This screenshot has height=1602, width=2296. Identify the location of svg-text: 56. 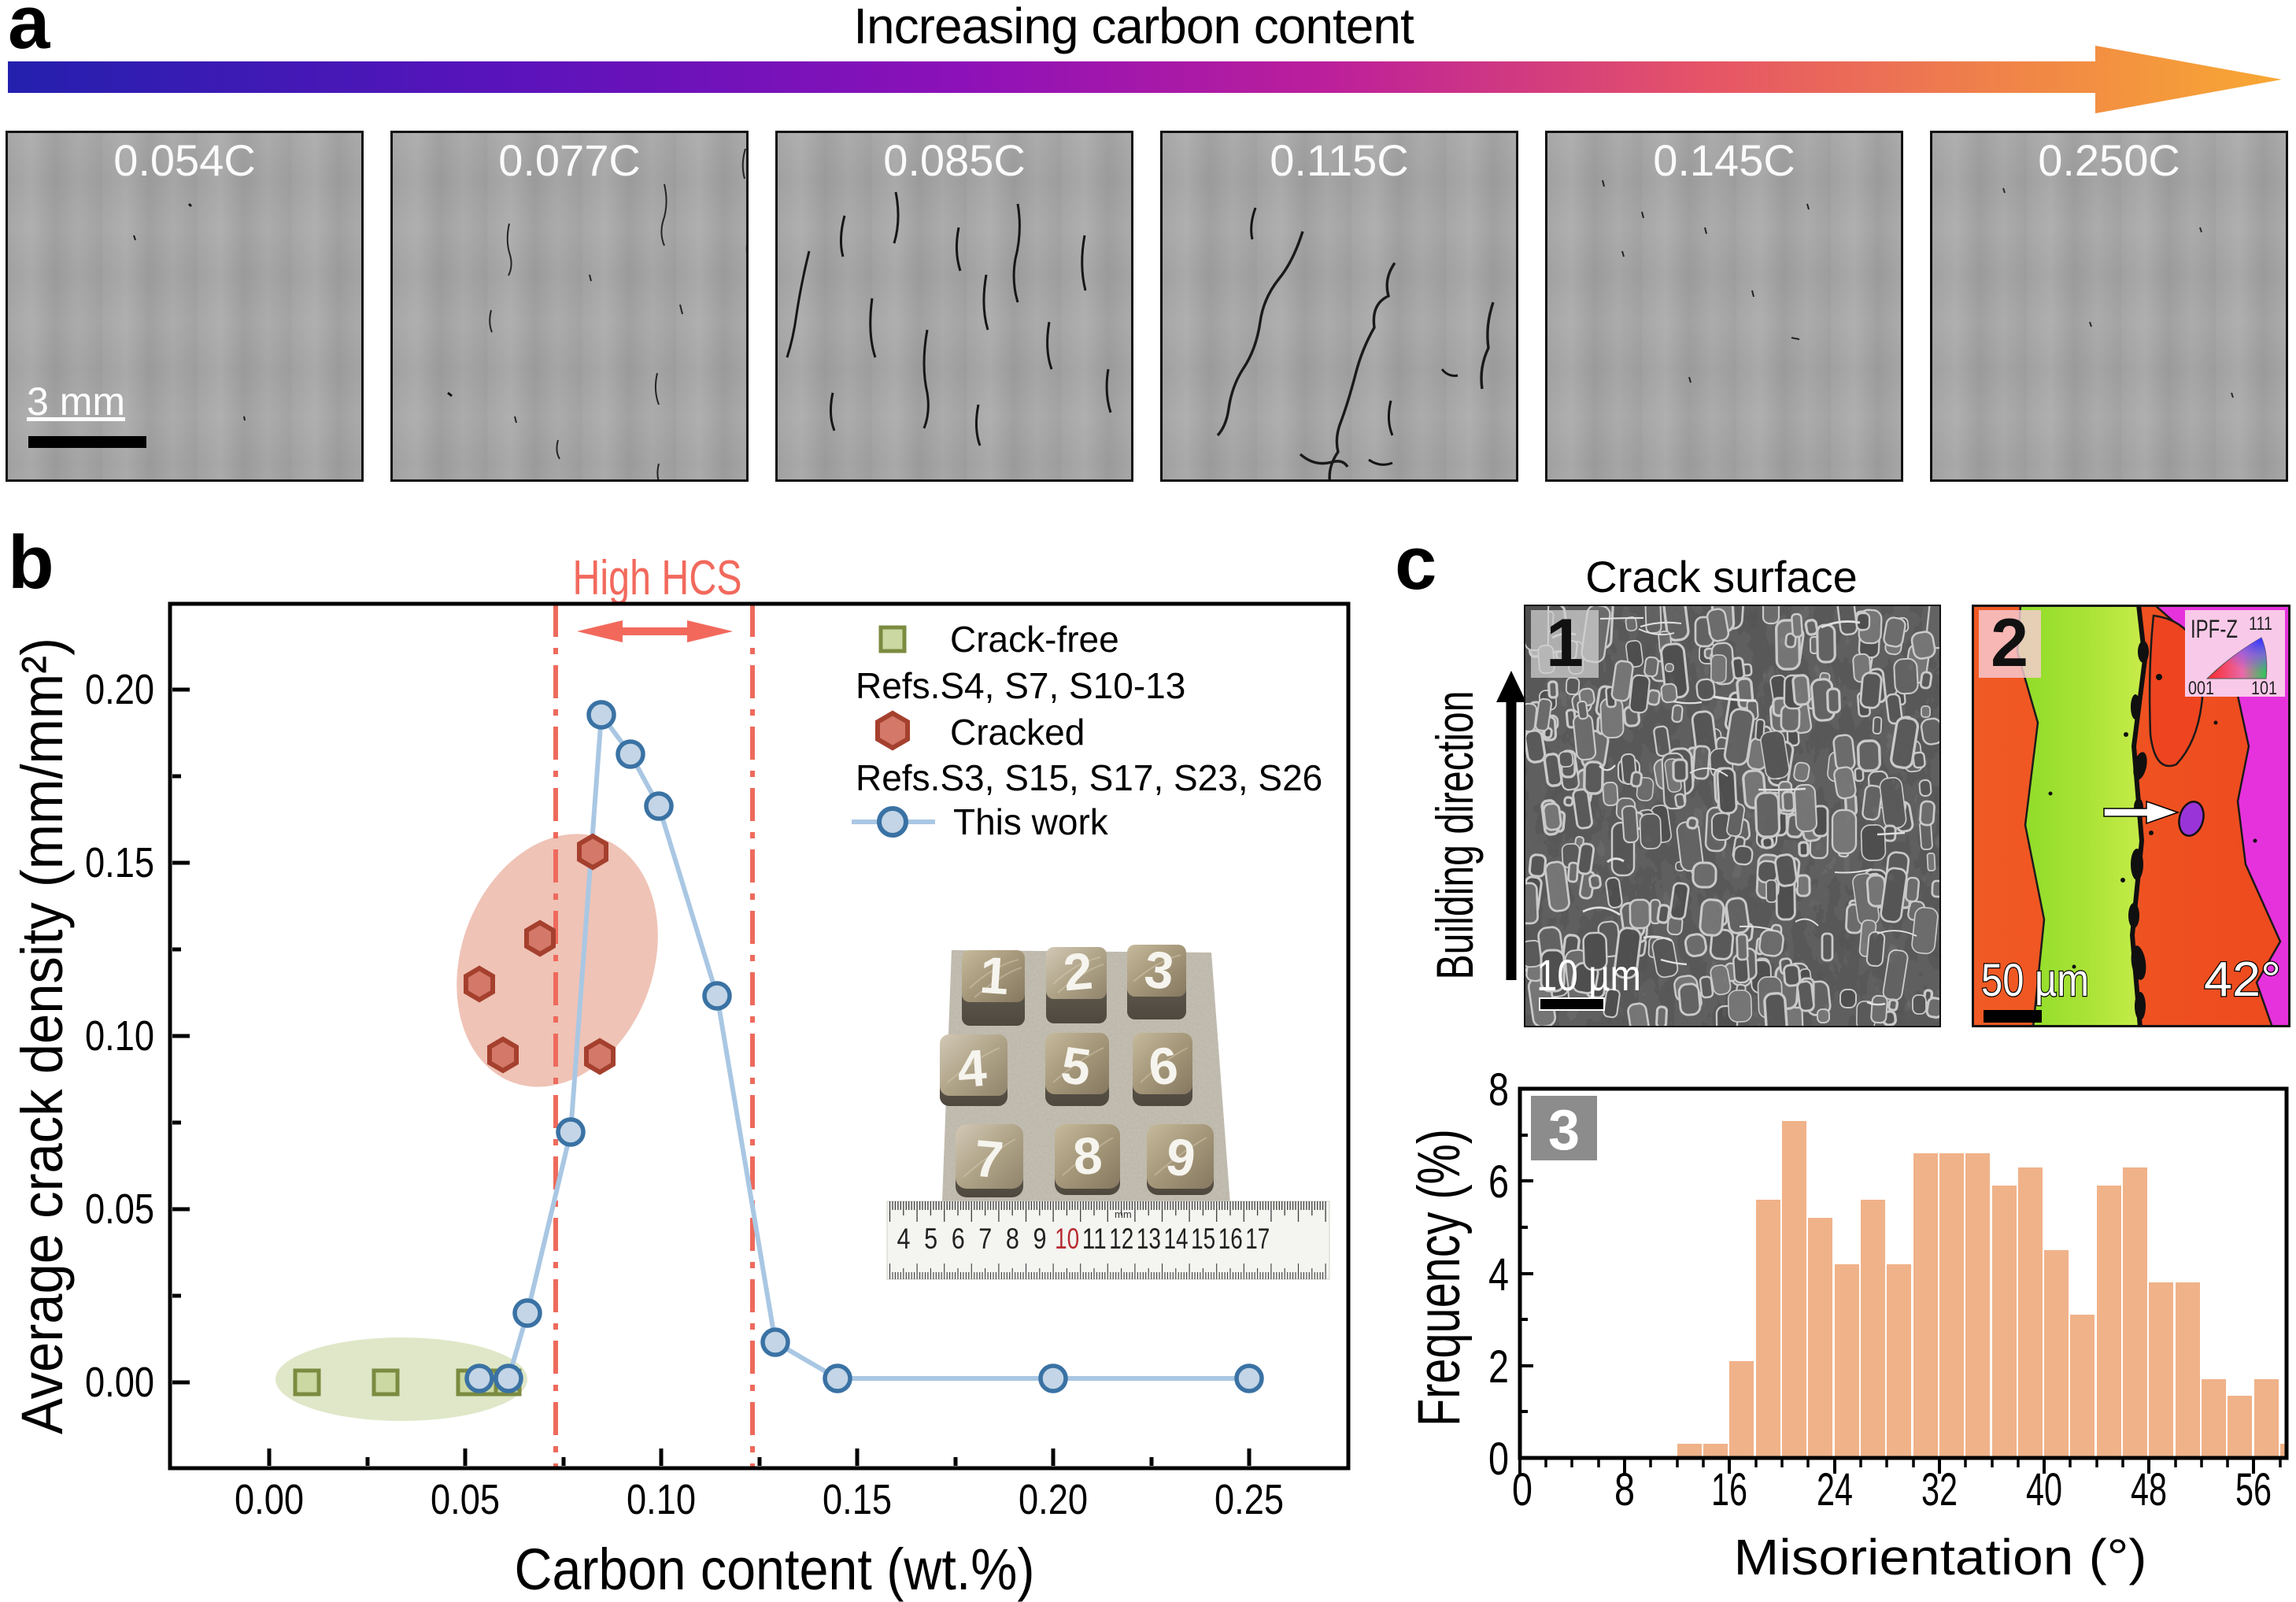
(2253, 1489).